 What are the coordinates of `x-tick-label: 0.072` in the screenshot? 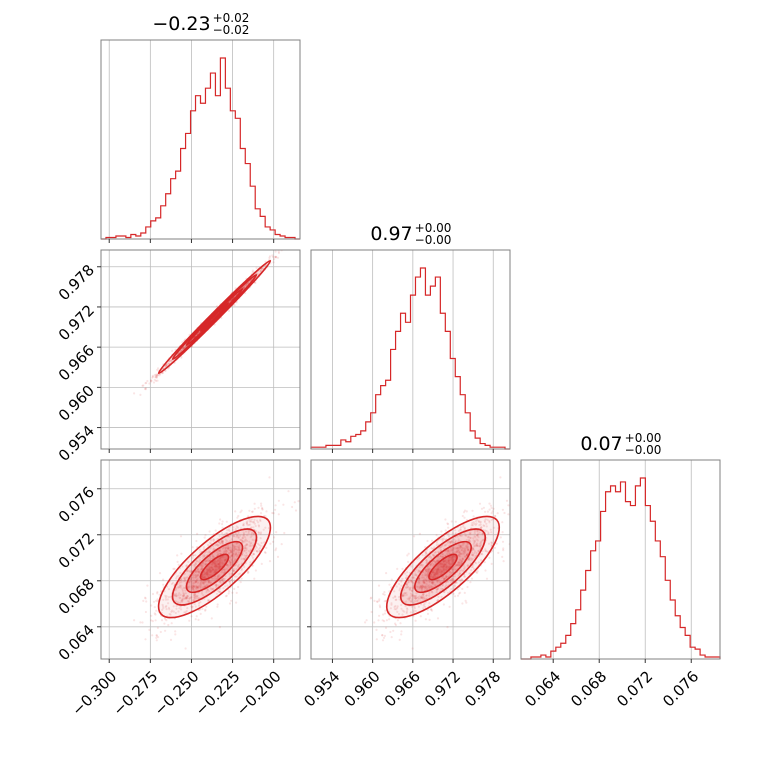 It's located at (634, 688).